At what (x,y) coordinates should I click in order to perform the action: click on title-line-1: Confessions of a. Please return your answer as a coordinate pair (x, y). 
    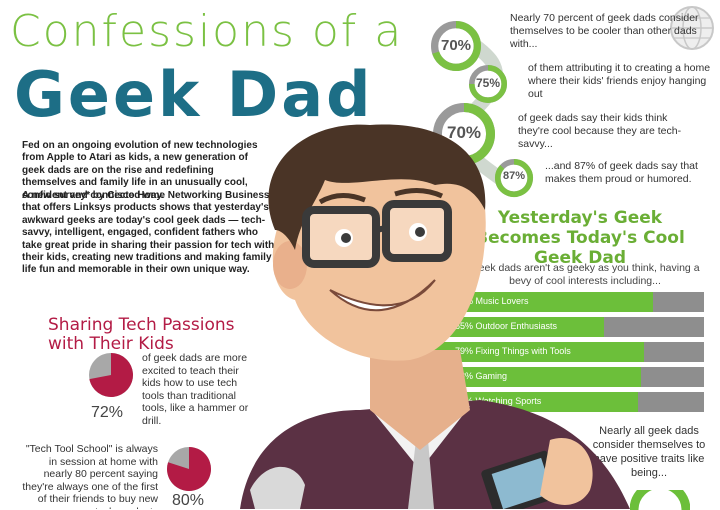
    Looking at the image, I should click on (207, 31).